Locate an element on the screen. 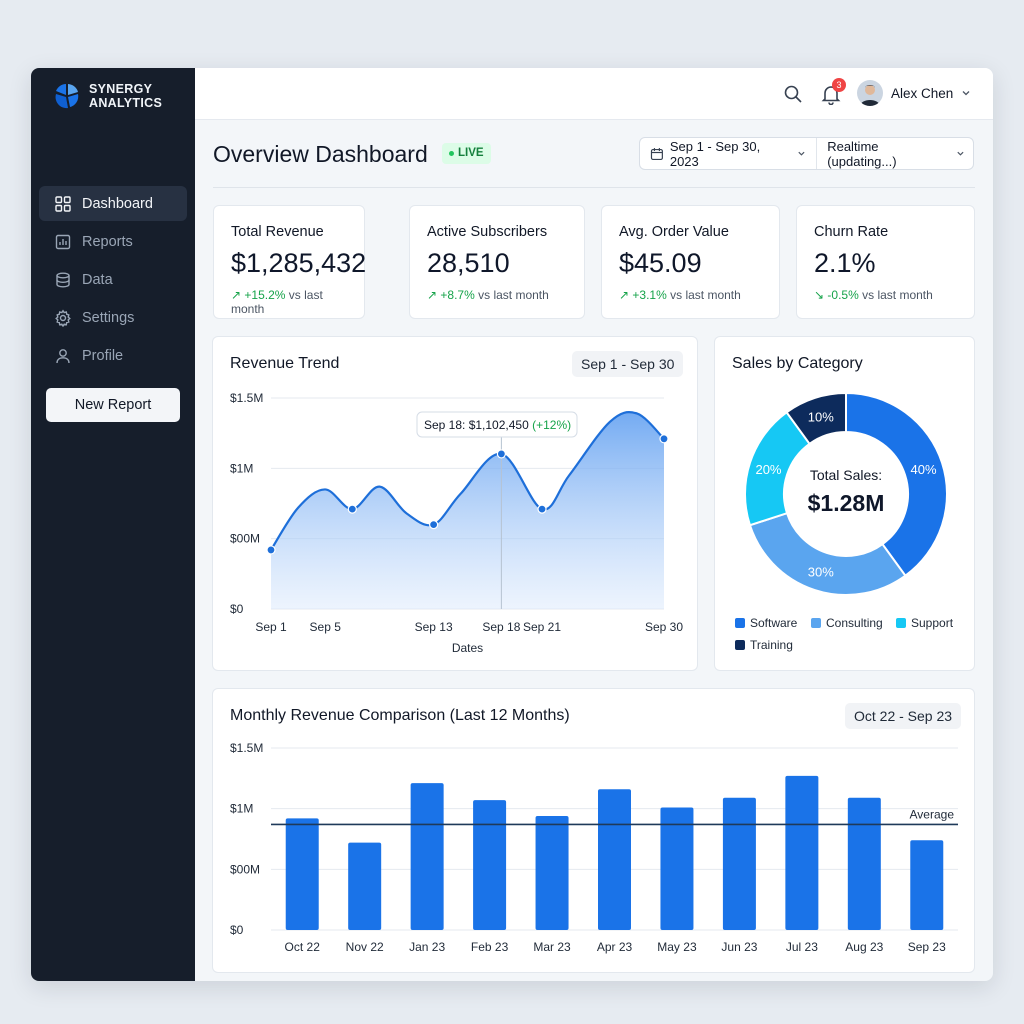 The height and width of the screenshot is (1024, 1024). sidebar-item-label: Dashboard is located at coordinates (117, 203).